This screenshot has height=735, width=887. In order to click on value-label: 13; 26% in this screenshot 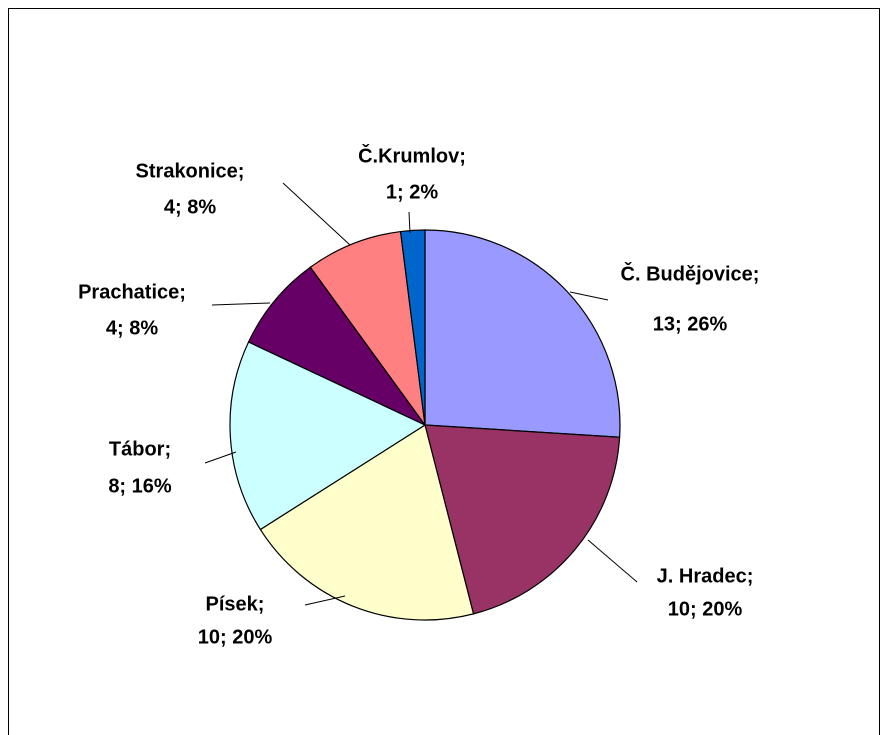, I will do `click(690, 324)`.